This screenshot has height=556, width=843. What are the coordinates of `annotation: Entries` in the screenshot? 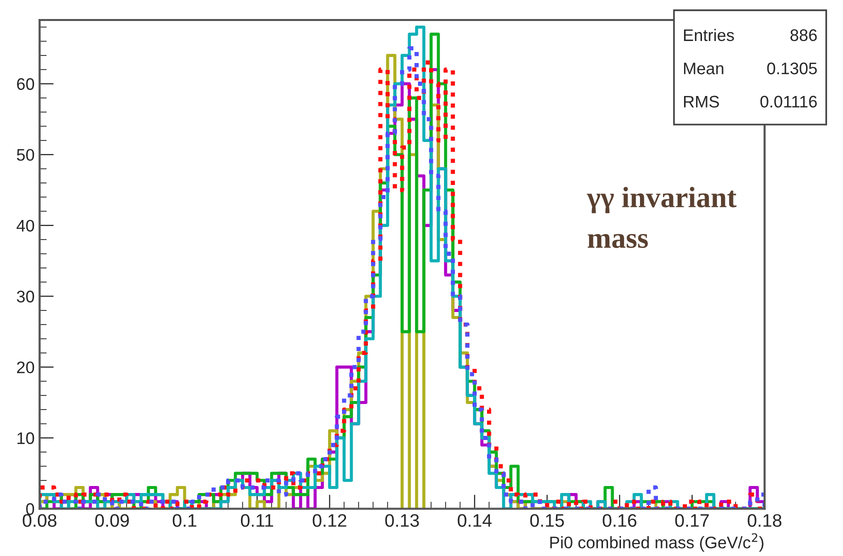 It's located at (709, 35).